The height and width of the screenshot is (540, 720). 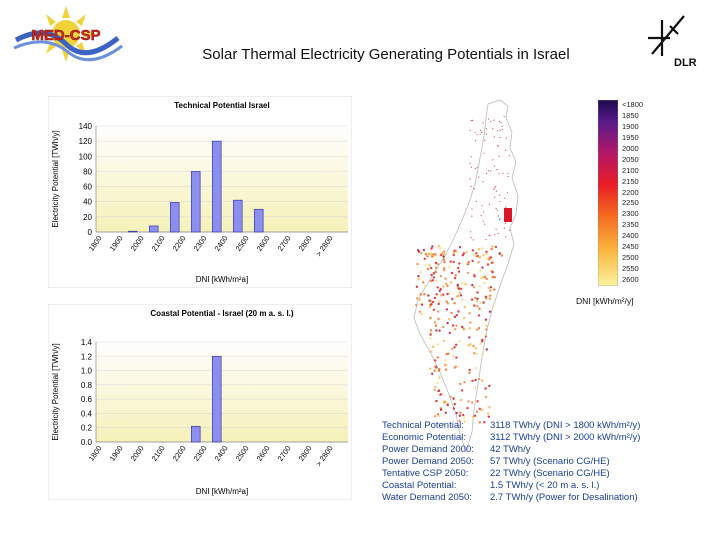 I want to click on plot-area, so click(x=222, y=179).